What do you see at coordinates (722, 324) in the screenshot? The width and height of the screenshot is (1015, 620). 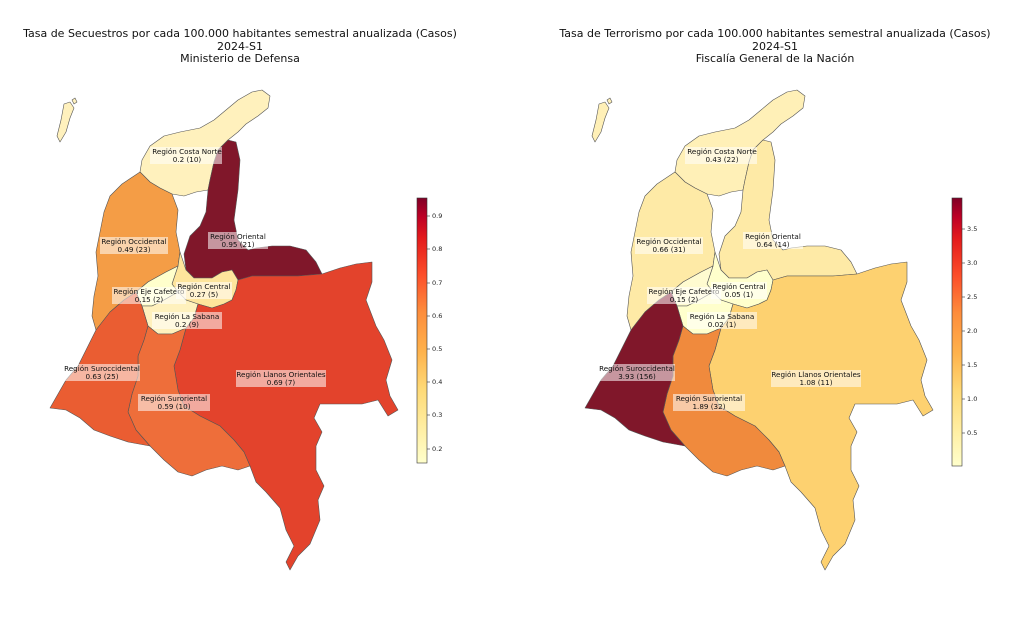 I see `region-label-value: 0.02 (1)` at bounding box center [722, 324].